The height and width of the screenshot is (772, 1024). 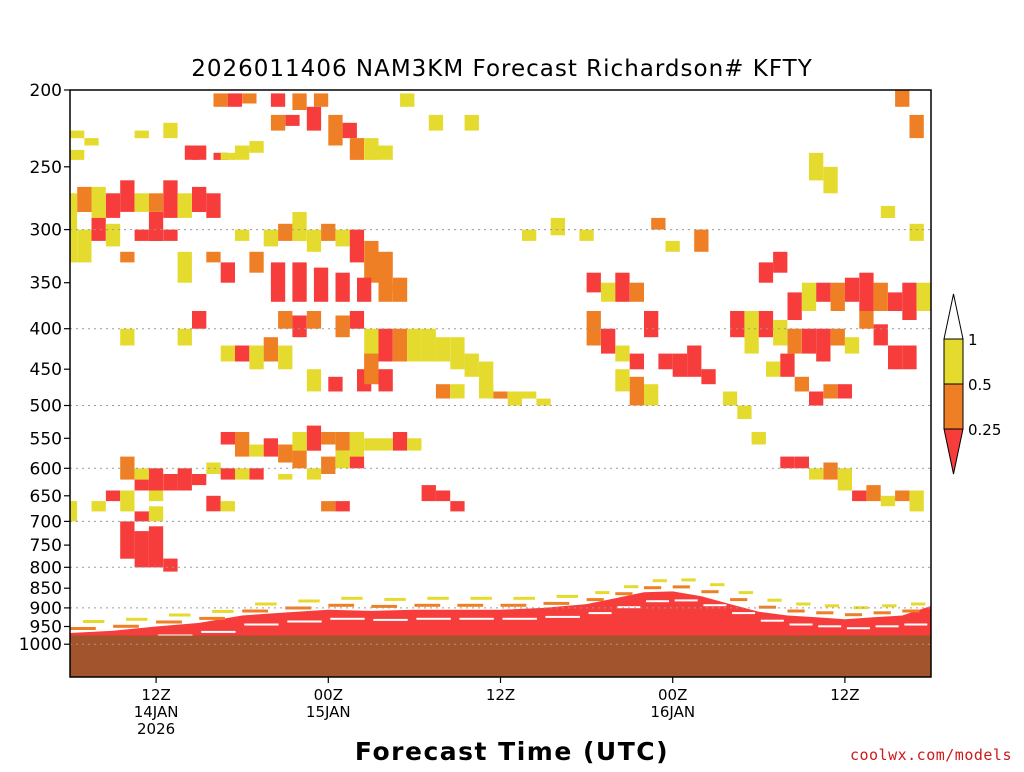 What do you see at coordinates (46, 168) in the screenshot?
I see `y-tick-label: 250` at bounding box center [46, 168].